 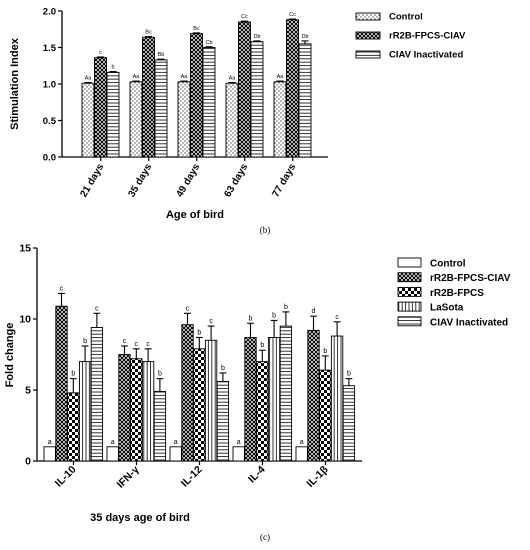 What do you see at coordinates (50, 48) in the screenshot?
I see `chart-b-y-tick-label: 1.5` at bounding box center [50, 48].